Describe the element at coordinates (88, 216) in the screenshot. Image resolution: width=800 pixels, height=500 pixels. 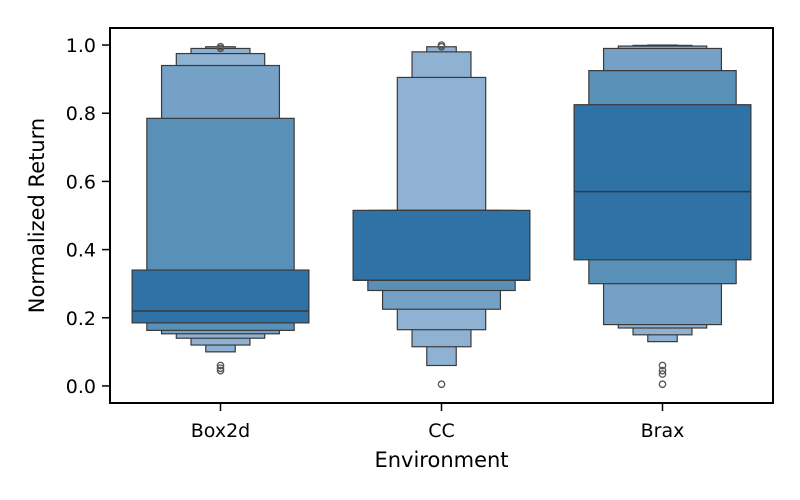
I see `y-axis: 0.0 0.2 0.4 0.6 0.8 1.0` at that location.